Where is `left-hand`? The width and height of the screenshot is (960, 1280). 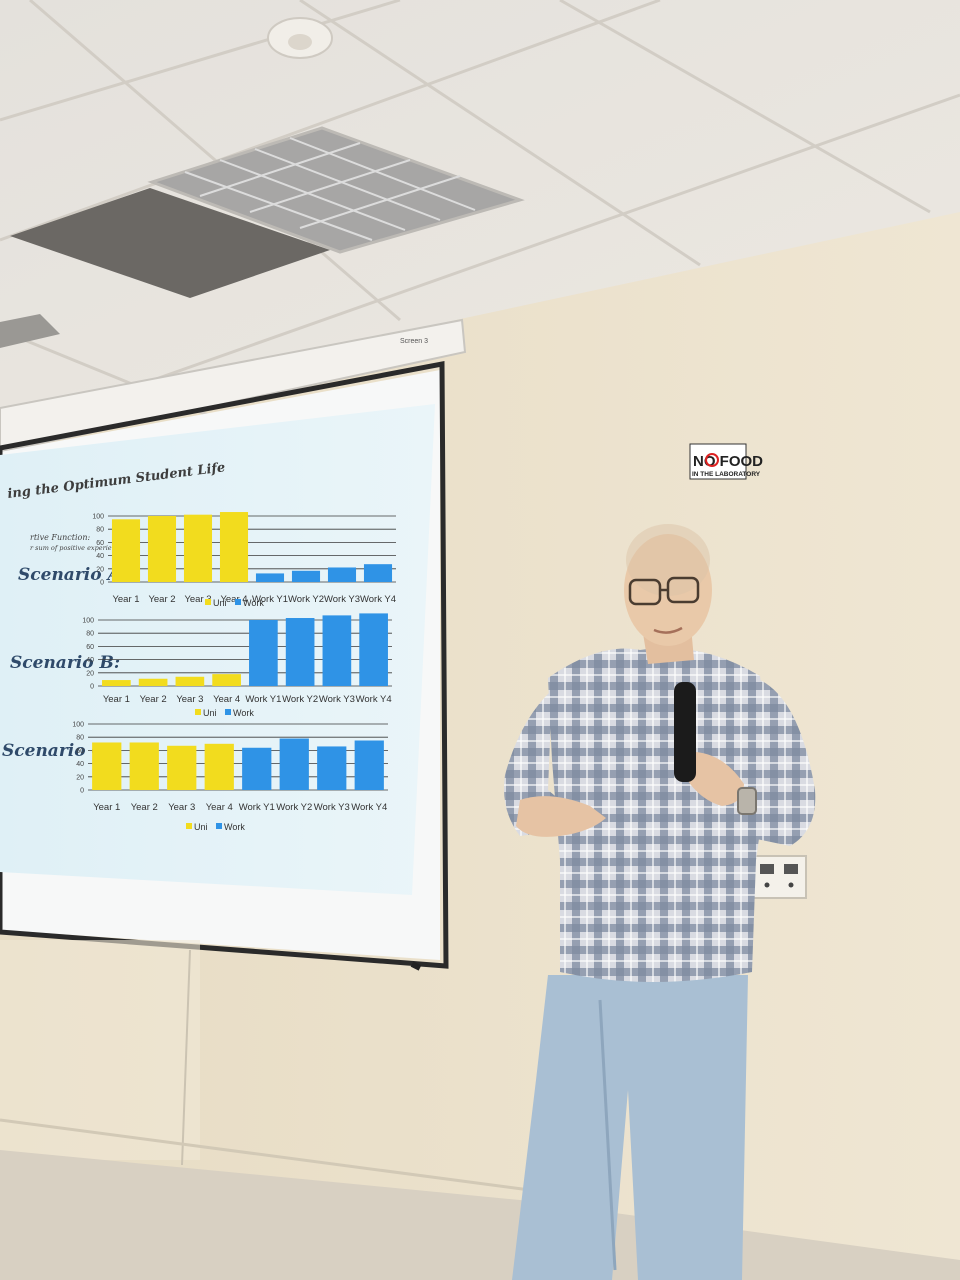 left-hand is located at coordinates (561, 816).